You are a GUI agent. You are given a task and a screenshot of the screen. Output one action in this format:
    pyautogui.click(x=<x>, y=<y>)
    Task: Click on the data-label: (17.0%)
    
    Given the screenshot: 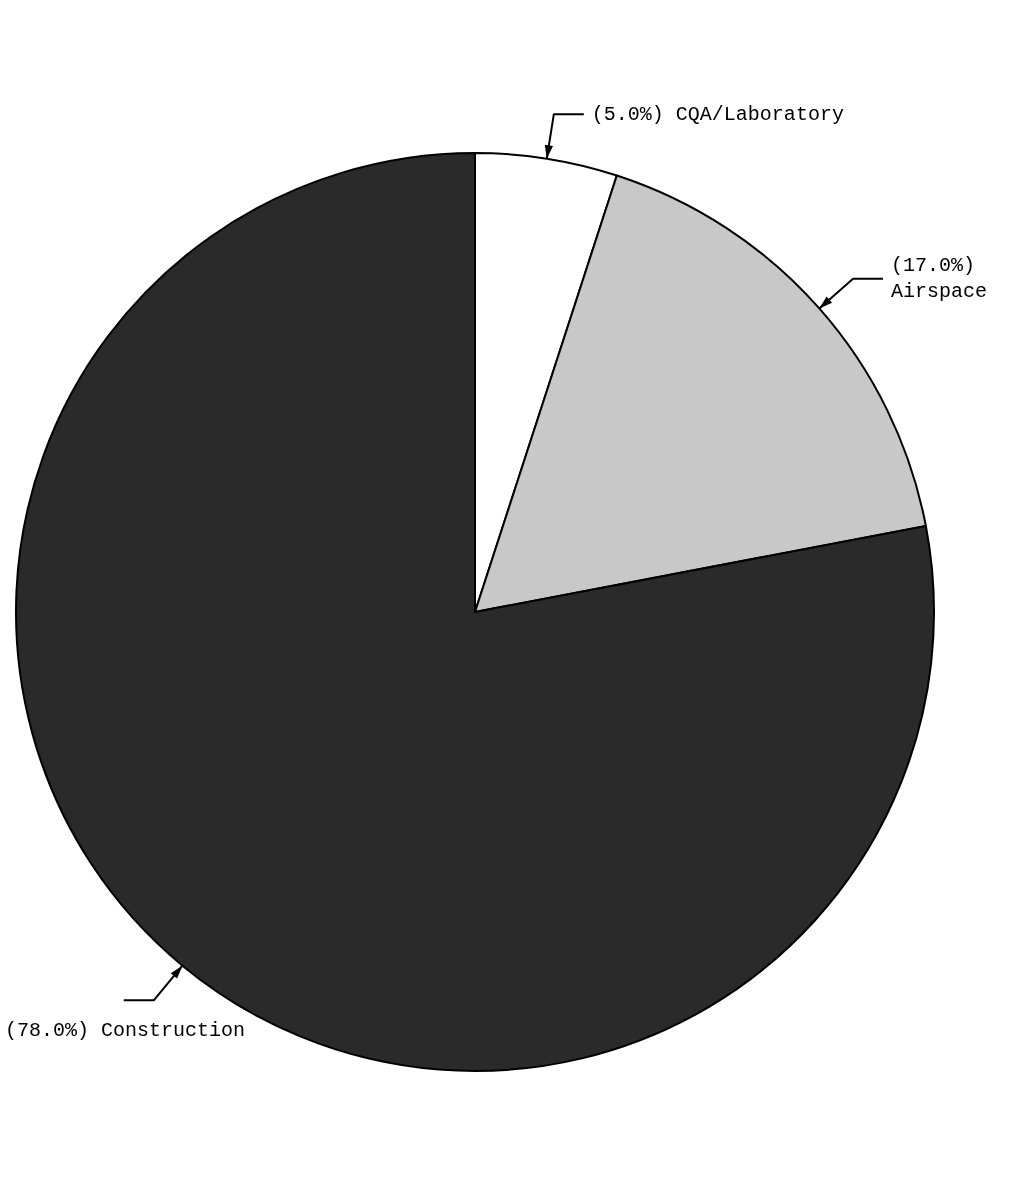 What is the action you would take?
    pyautogui.click(x=933, y=265)
    